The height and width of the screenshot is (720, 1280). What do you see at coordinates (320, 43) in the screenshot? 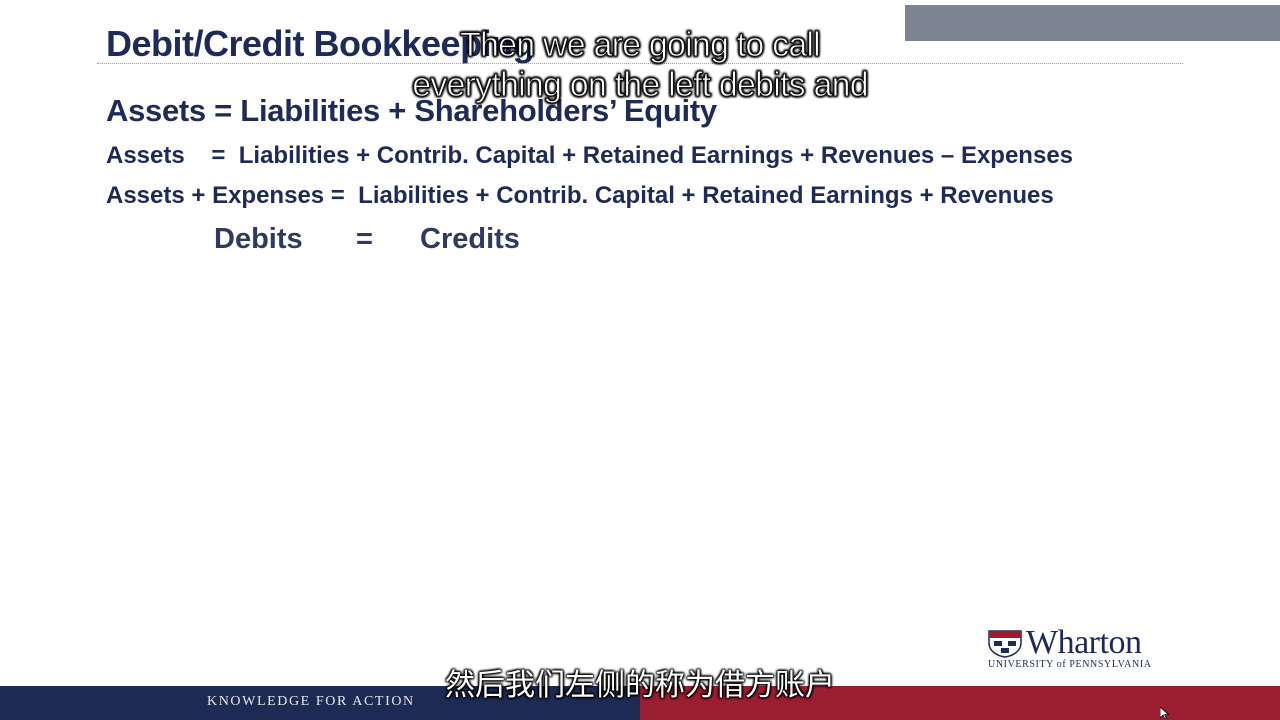
I see `slide-title: Debit/Credit Bookkeeping` at bounding box center [320, 43].